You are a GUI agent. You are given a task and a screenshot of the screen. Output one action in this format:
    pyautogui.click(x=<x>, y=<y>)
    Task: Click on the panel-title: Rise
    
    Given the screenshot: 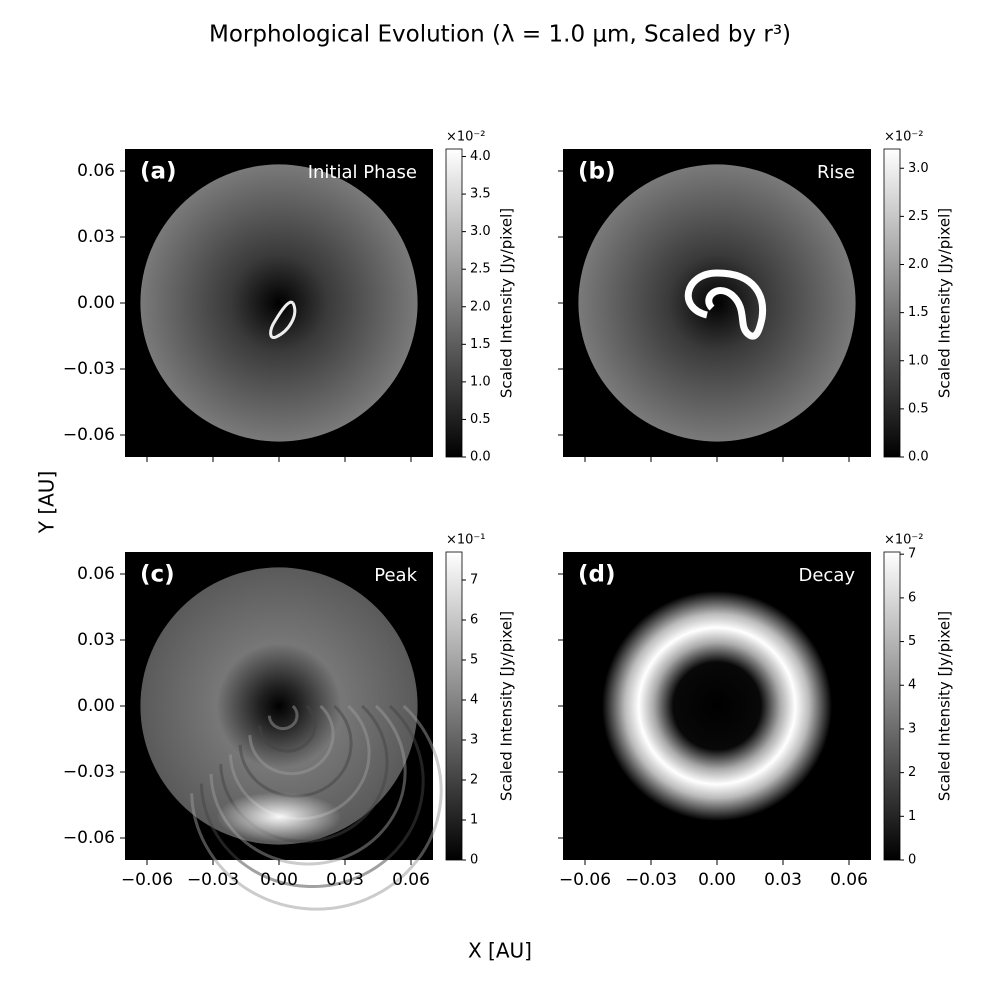 What is the action you would take?
    pyautogui.click(x=836, y=172)
    